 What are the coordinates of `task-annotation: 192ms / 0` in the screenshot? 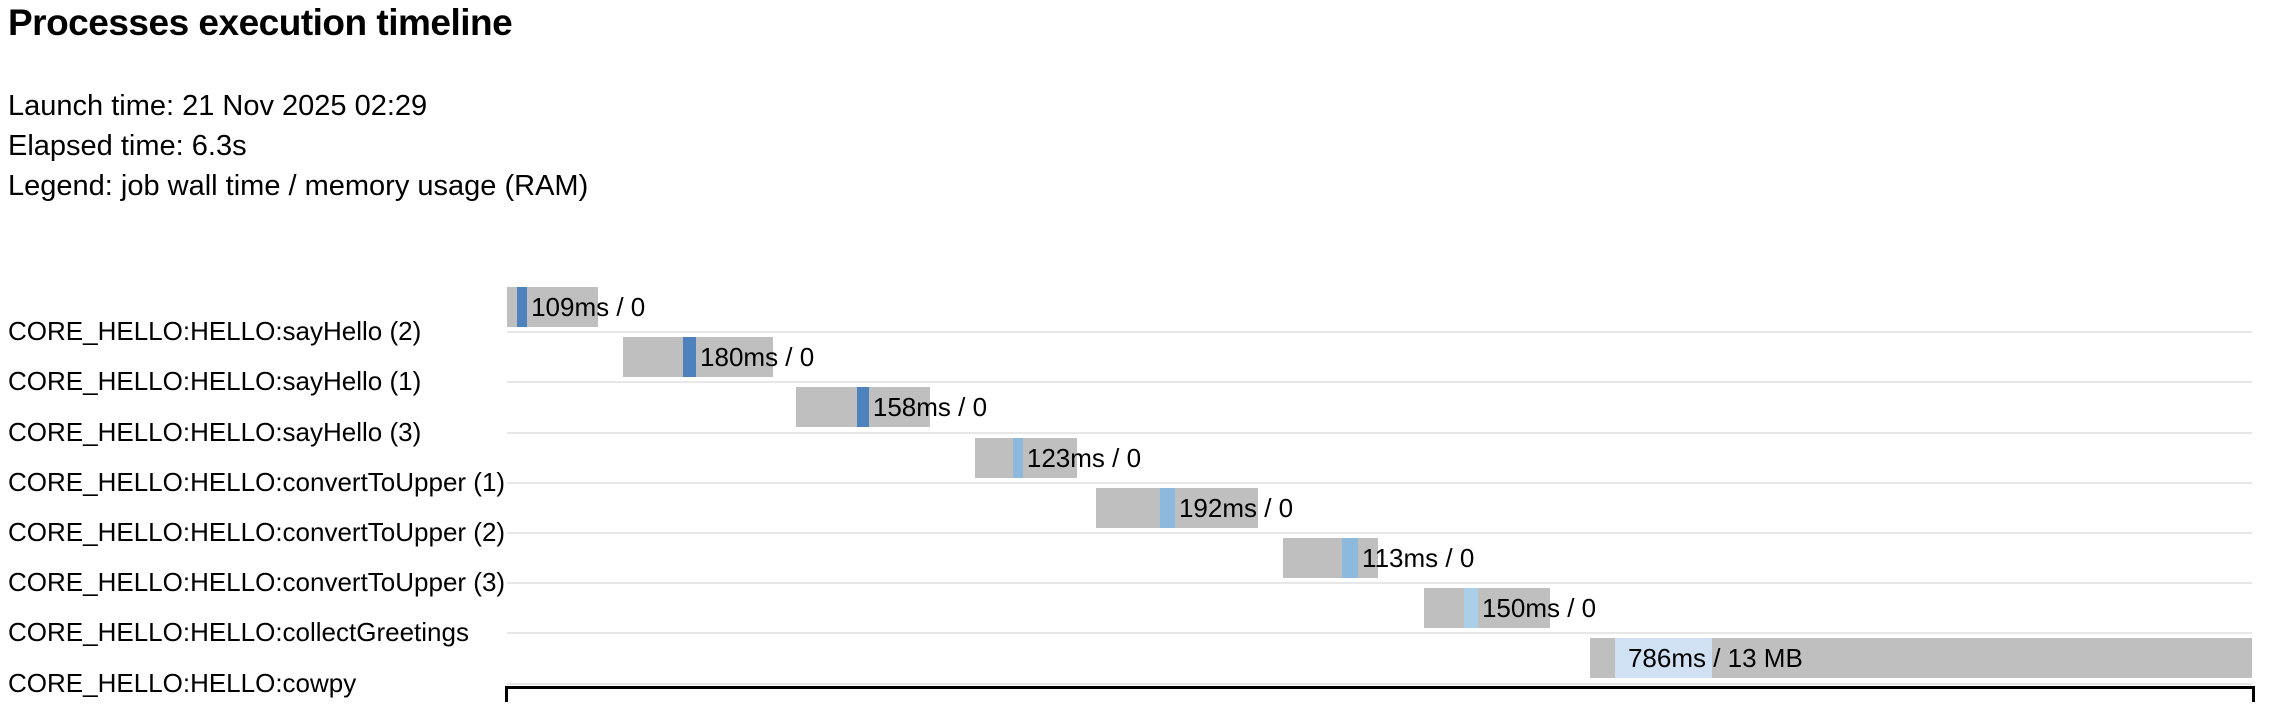 It's located at (1236, 507).